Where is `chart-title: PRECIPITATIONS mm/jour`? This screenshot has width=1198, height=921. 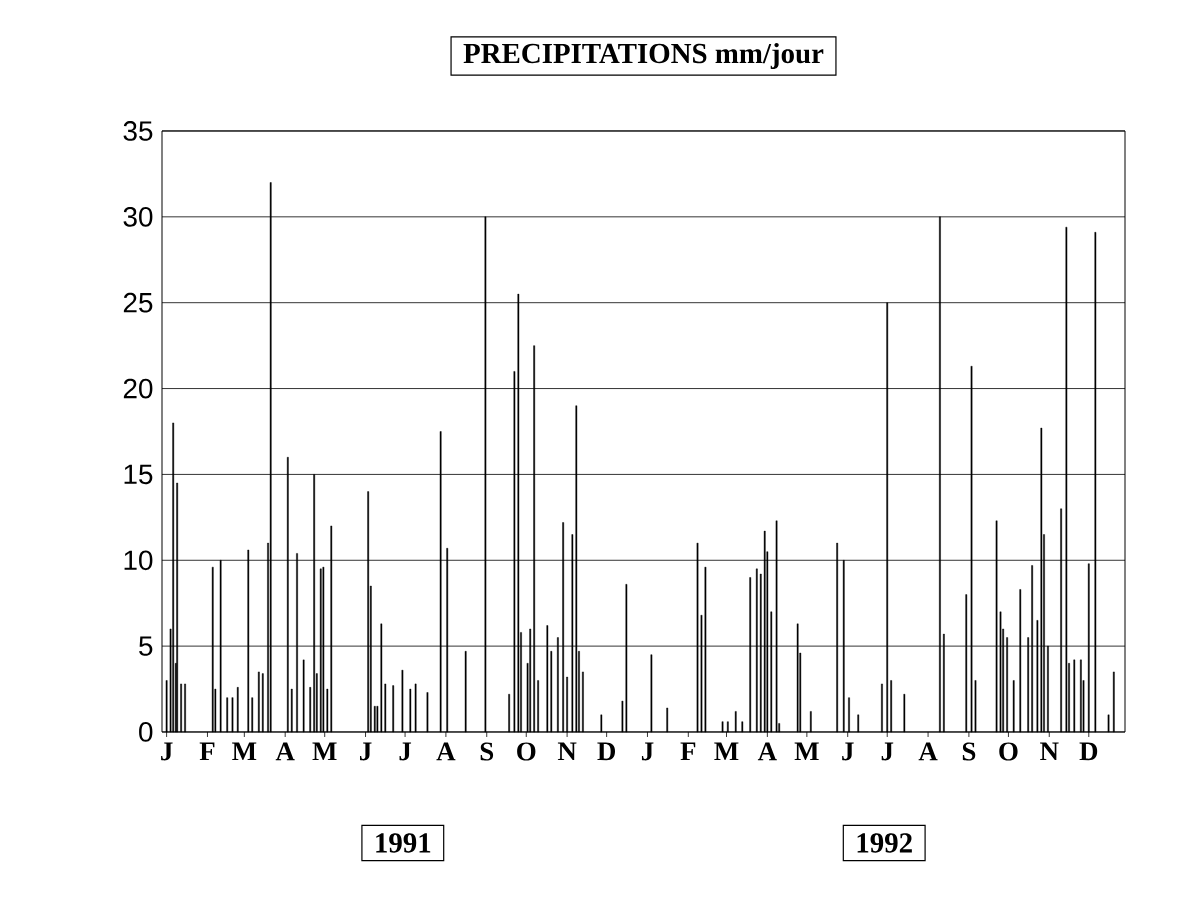
chart-title: PRECIPITATIONS mm/jour is located at coordinates (643, 56).